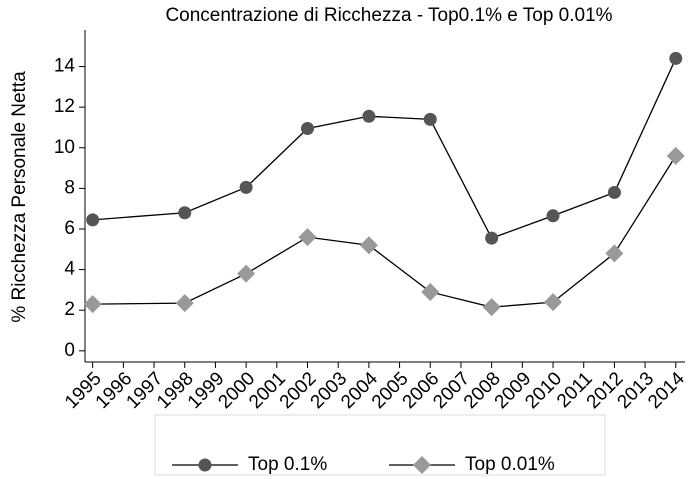  What do you see at coordinates (69, 187) in the screenshot?
I see `y-tick-label: 8` at bounding box center [69, 187].